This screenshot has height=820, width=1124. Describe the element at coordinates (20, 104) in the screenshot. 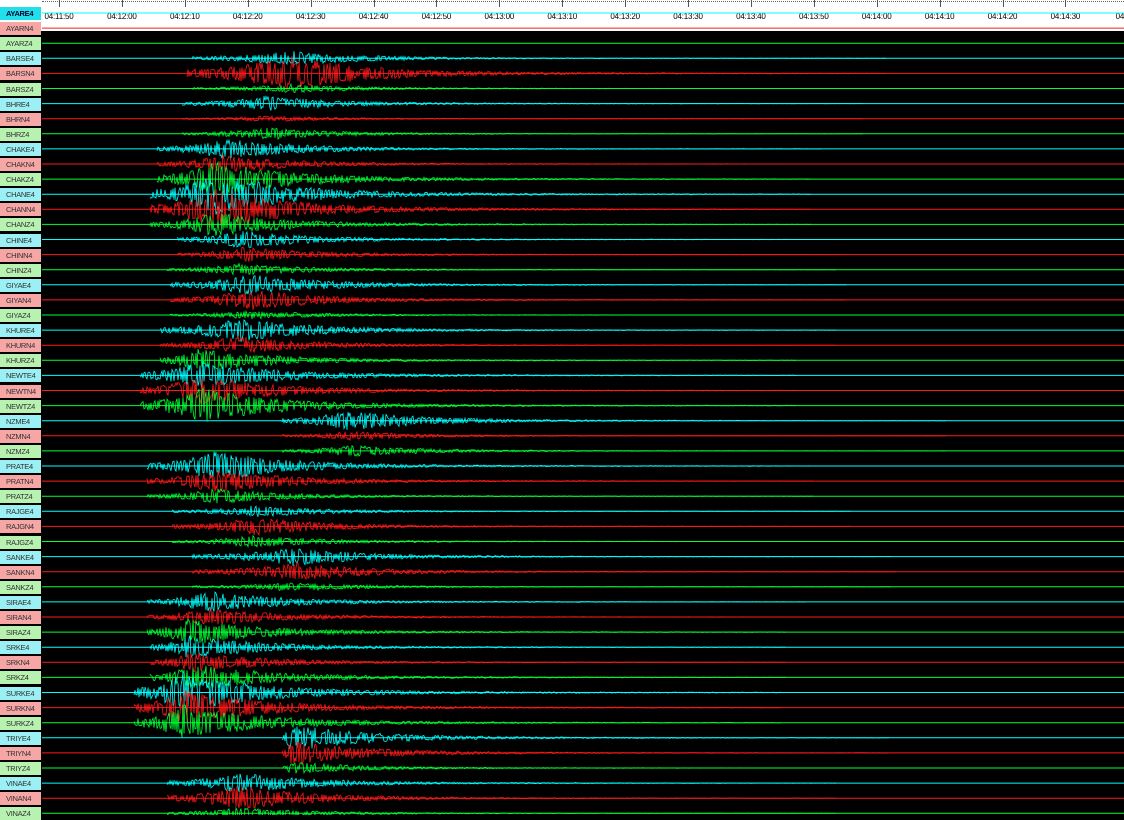

I see `channel-label-bhre4: BHRE4` at that location.